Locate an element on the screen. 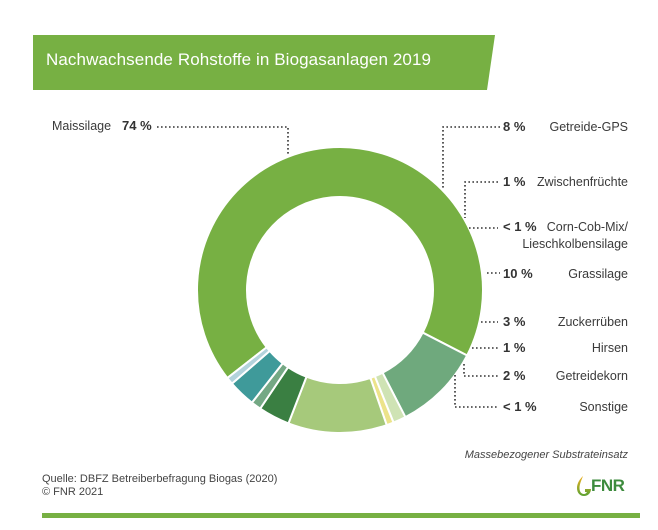 Image resolution: width=658 pixels, height=530 pixels. fnr-logo-text: FNR is located at coordinates (608, 485).